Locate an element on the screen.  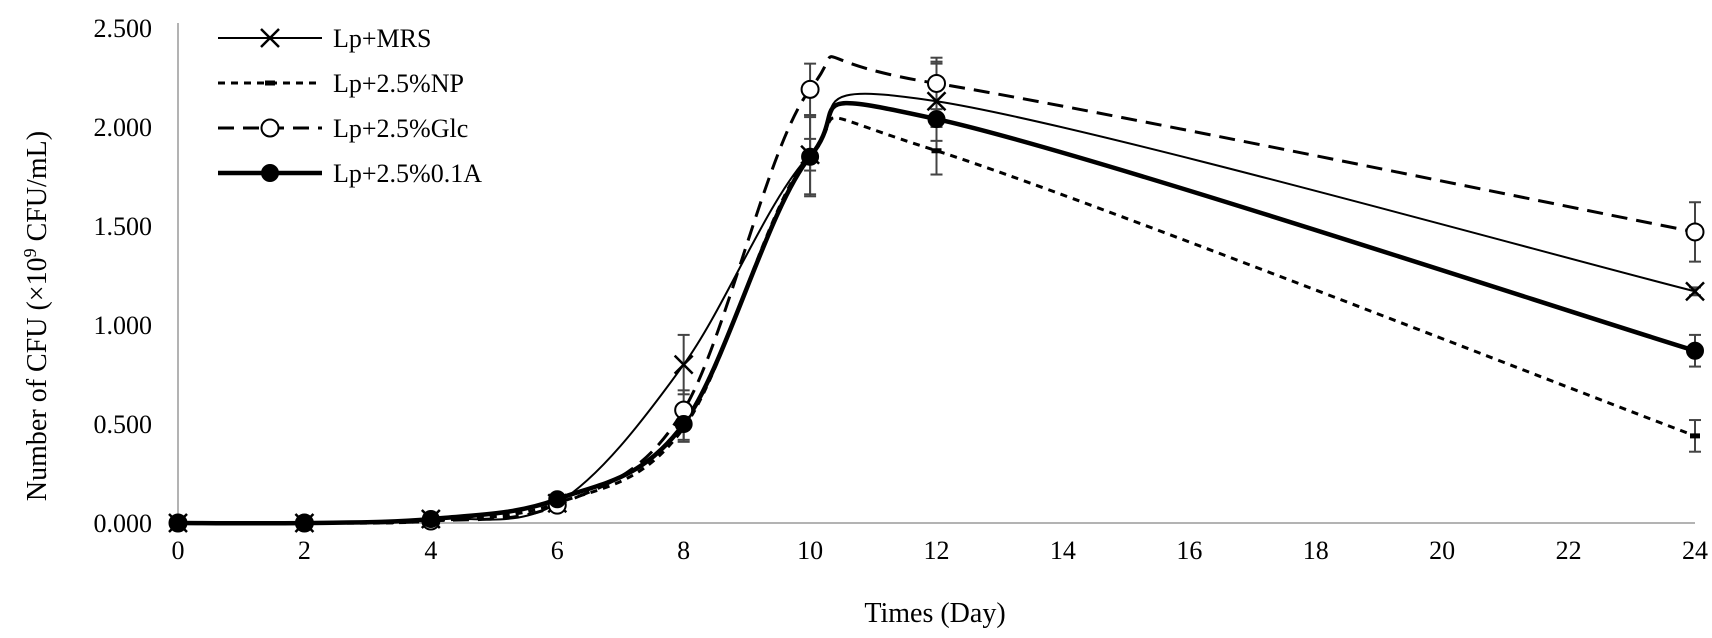
x-tick-label: 10 is located at coordinates (810, 550).